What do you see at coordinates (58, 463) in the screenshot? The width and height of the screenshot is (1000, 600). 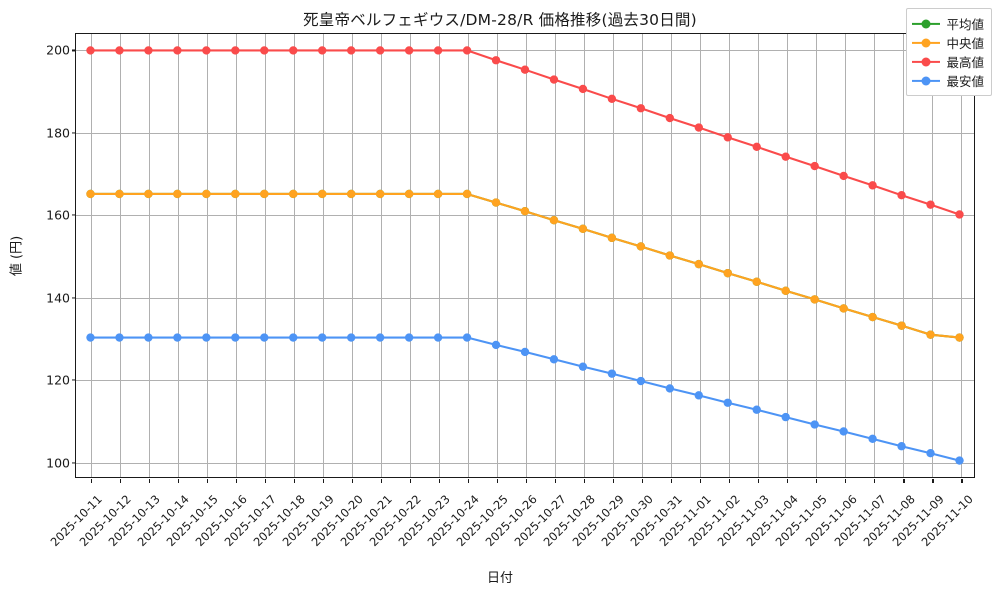 I see `y-tick-label: 100` at bounding box center [58, 463].